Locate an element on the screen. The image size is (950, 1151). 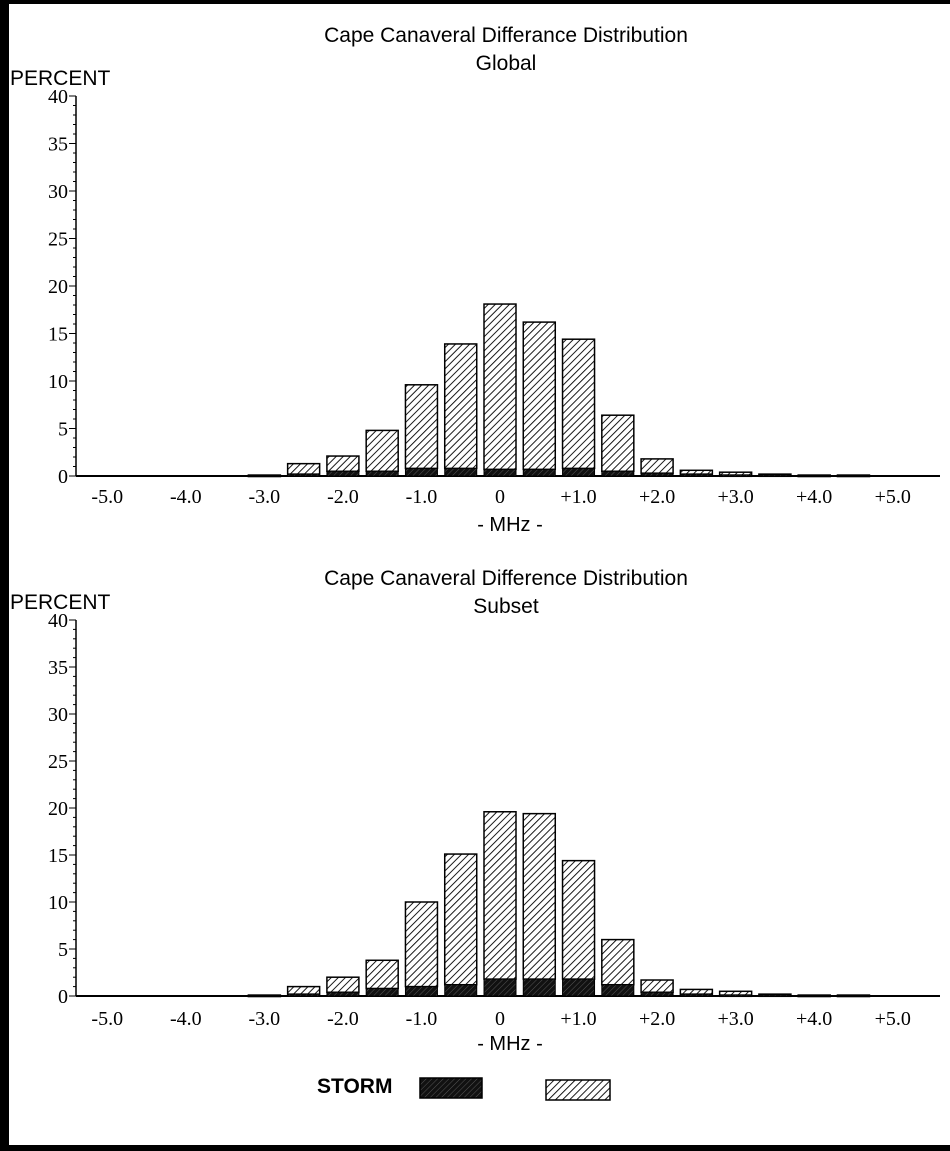
y-tick-label: 35 is located at coordinates (58, 145).